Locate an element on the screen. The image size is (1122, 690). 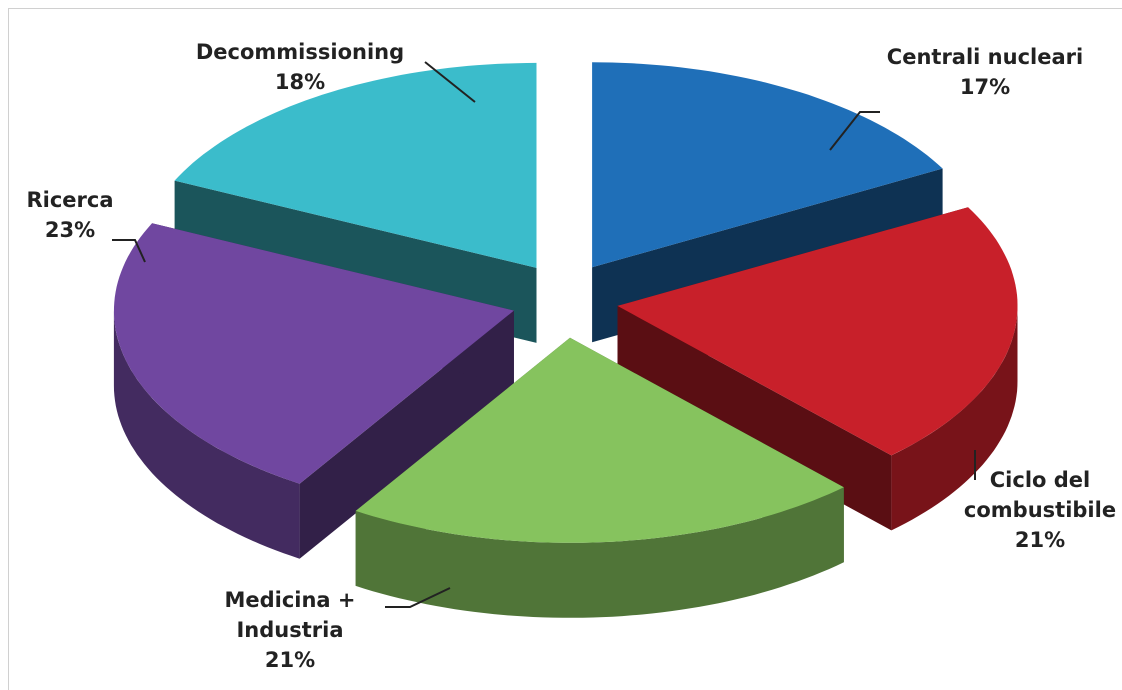
slice-side is located at coordinates (754, 418).